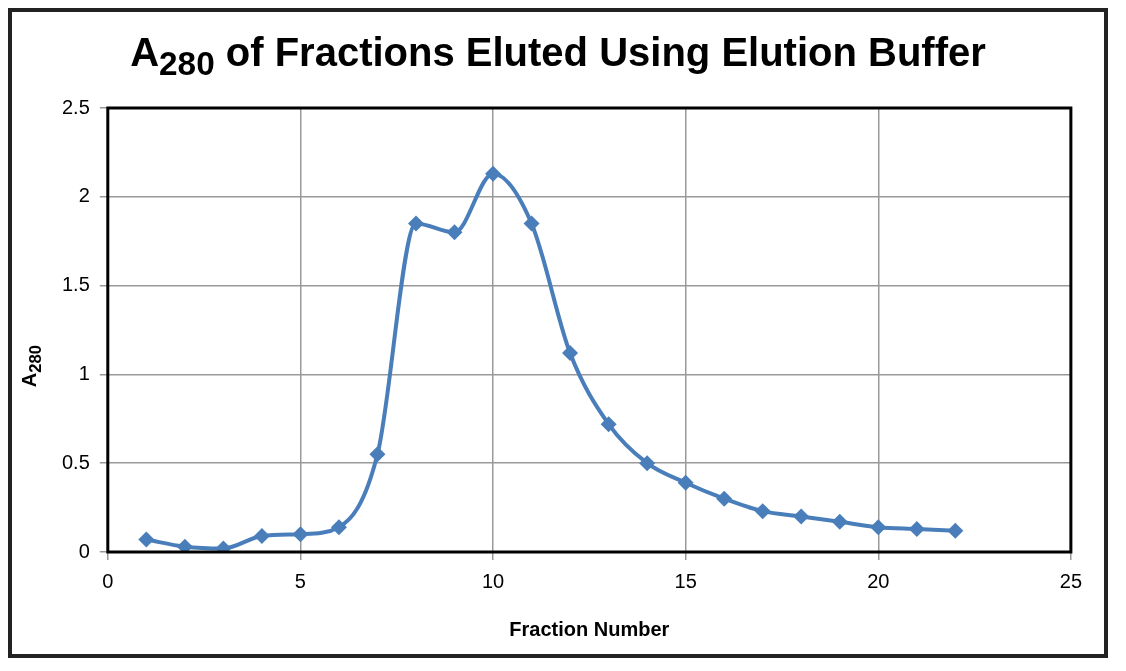 The width and height of the screenshot is (1126, 671). What do you see at coordinates (84, 372) in the screenshot?
I see `y-tick-label: 1` at bounding box center [84, 372].